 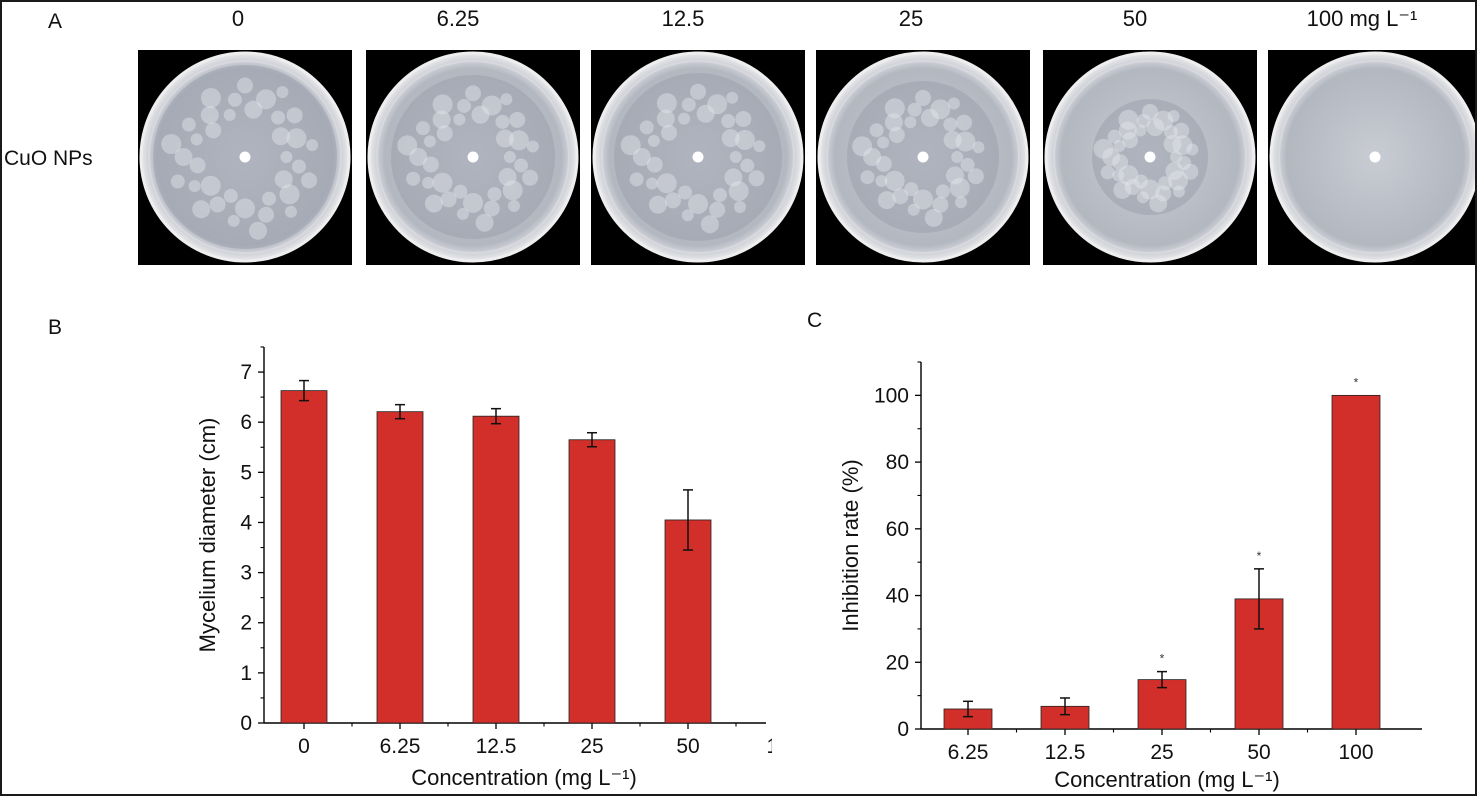 What do you see at coordinates (48, 158) in the screenshot?
I see `row-label-cuo-nps: CuO NPs` at bounding box center [48, 158].